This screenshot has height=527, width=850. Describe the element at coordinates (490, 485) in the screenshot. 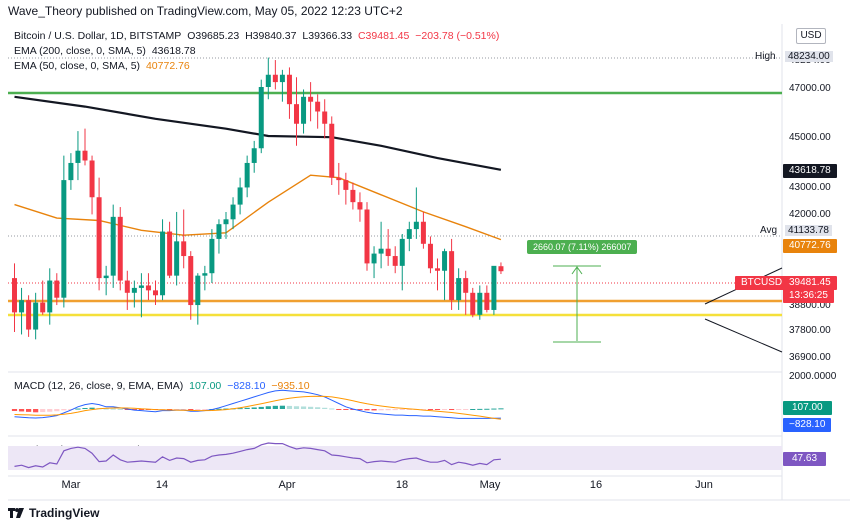

I see `x-tick-label: May` at that location.